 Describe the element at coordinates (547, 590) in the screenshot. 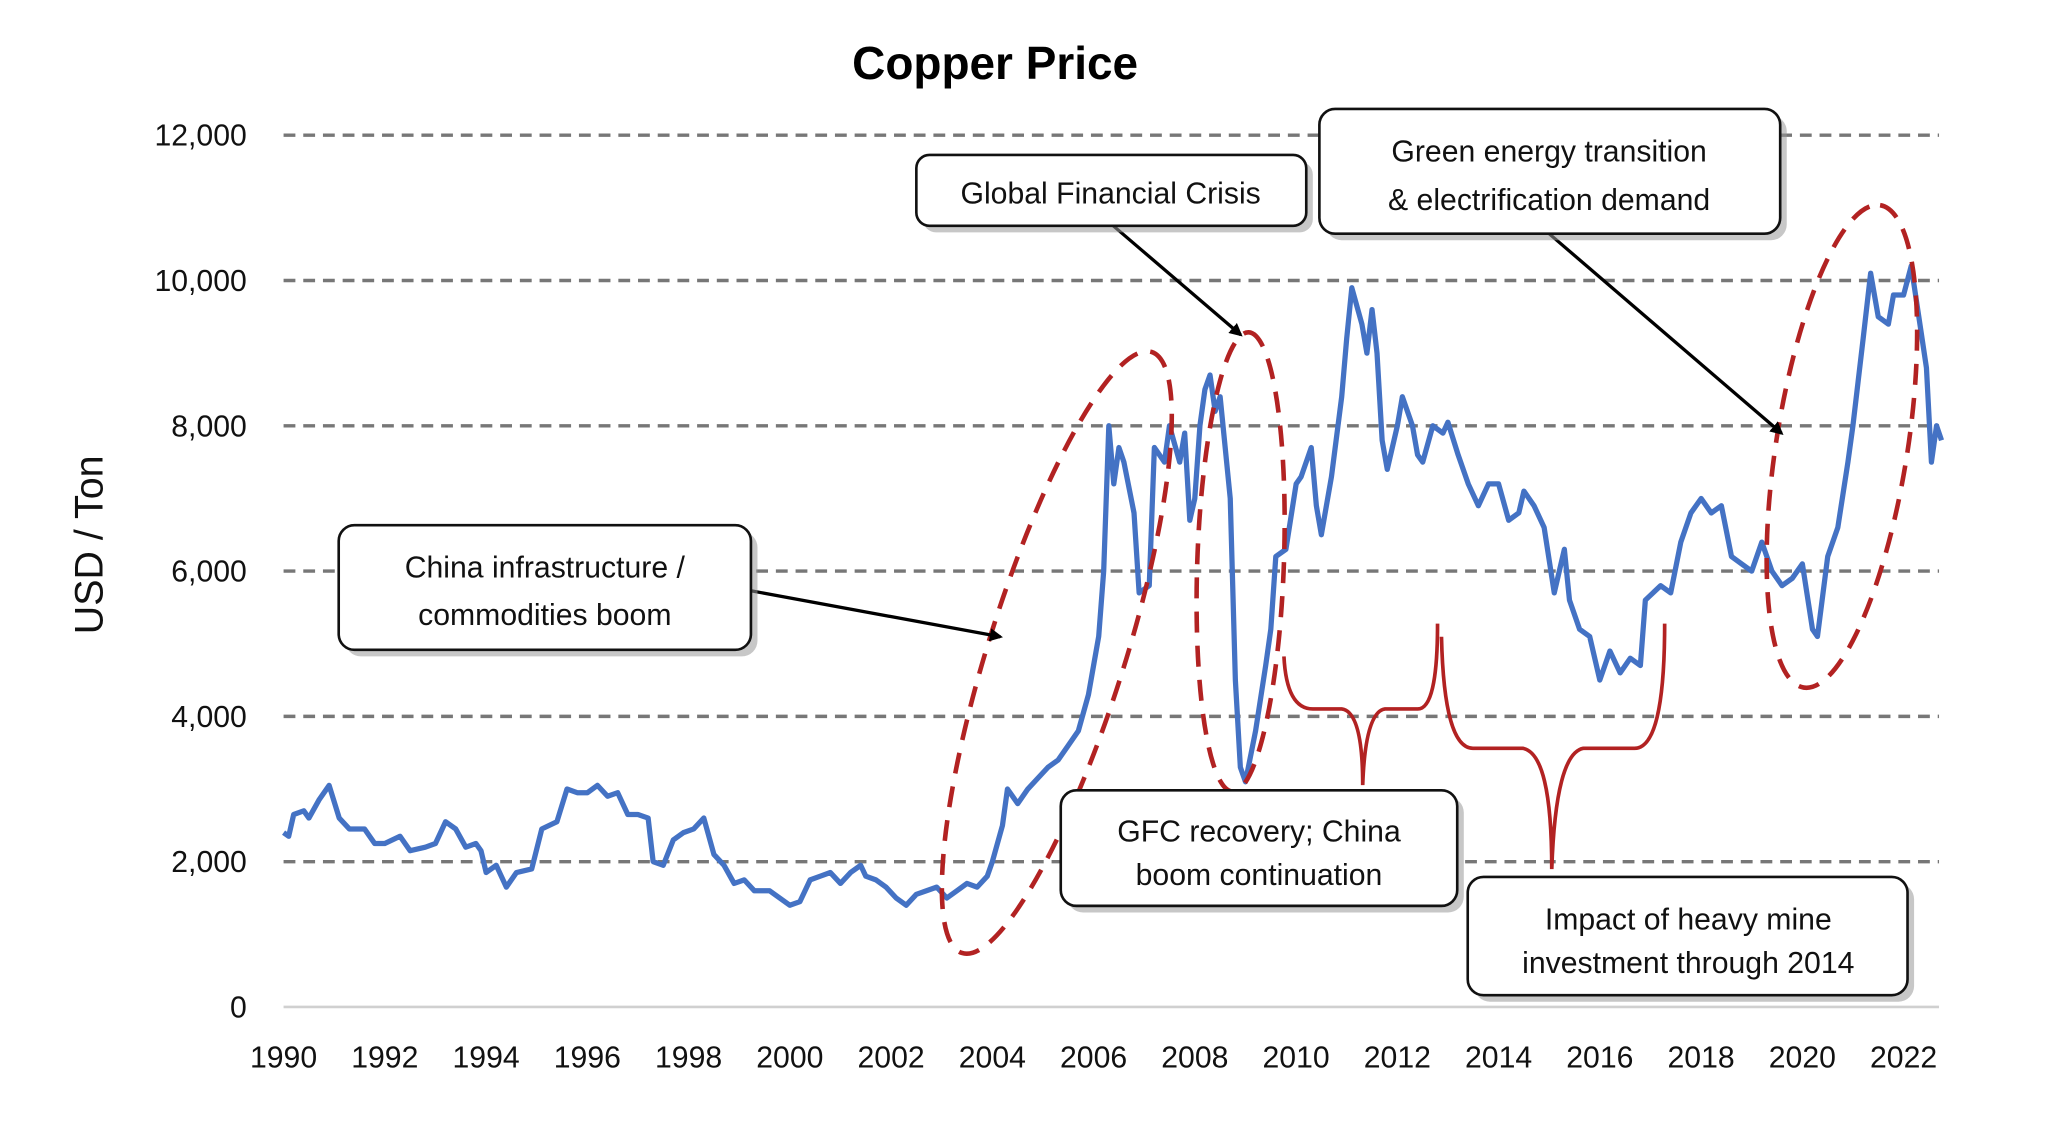

I see `china-boom-callout: China infrastructure / commodities boom` at that location.